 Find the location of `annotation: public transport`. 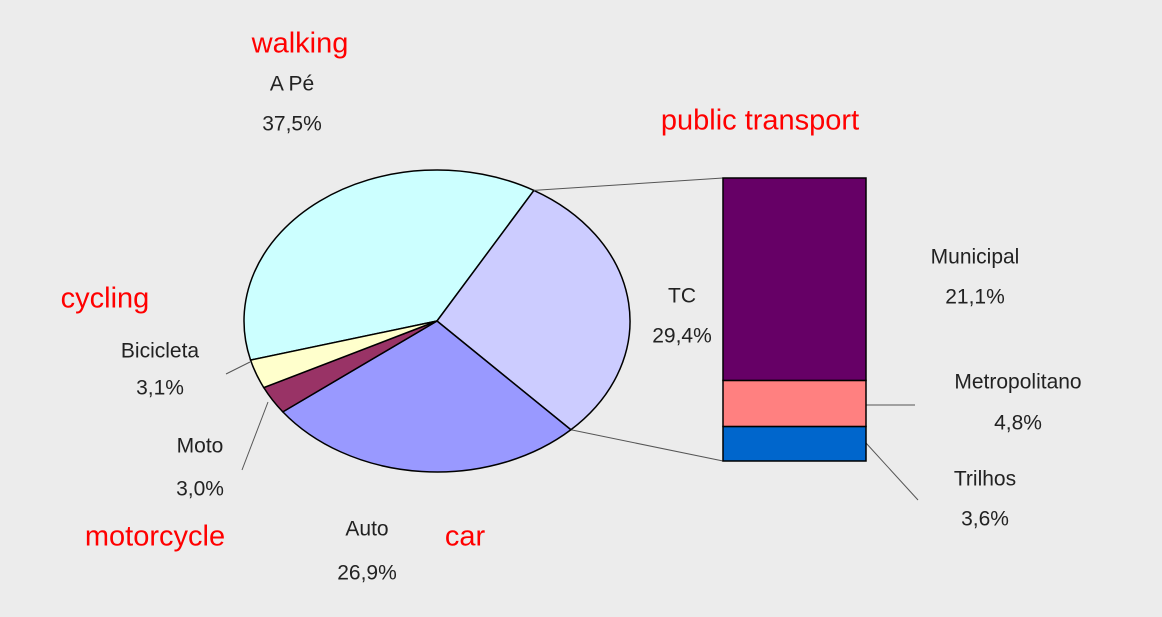

annotation: public transport is located at coordinates (760, 121).